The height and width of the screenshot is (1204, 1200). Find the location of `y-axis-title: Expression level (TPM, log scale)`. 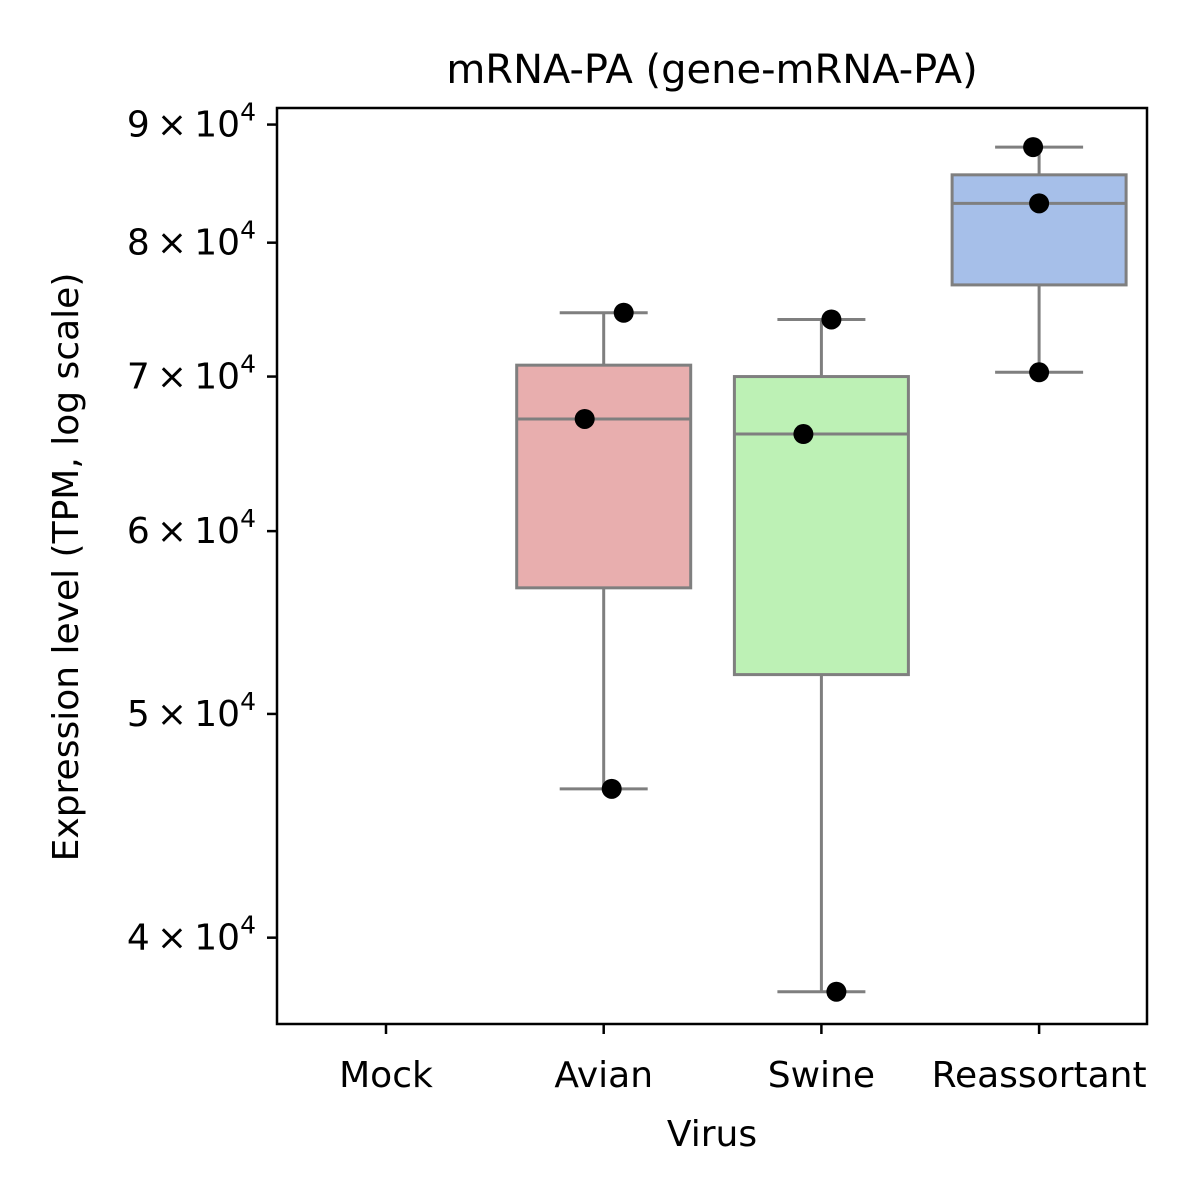

y-axis-title: Expression level (TPM, log scale) is located at coordinates (66, 567).